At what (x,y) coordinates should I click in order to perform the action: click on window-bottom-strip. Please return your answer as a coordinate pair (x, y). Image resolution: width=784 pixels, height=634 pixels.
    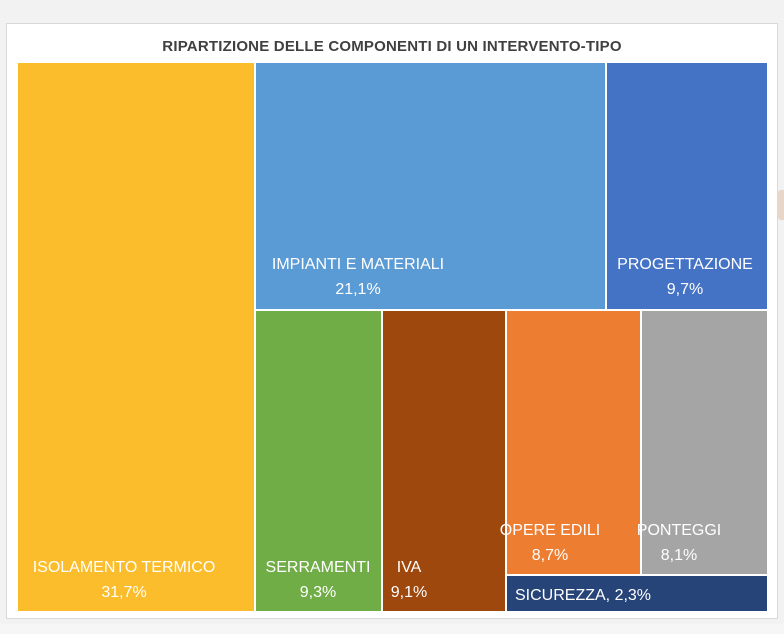
    Looking at the image, I should click on (392, 629).